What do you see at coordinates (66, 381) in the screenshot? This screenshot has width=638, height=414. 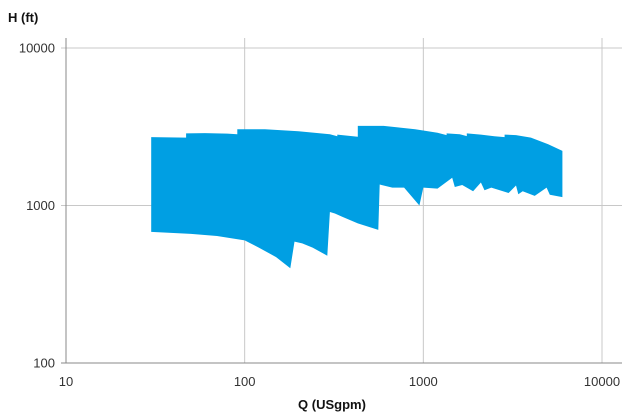 I see `x-tick-label: 10` at bounding box center [66, 381].